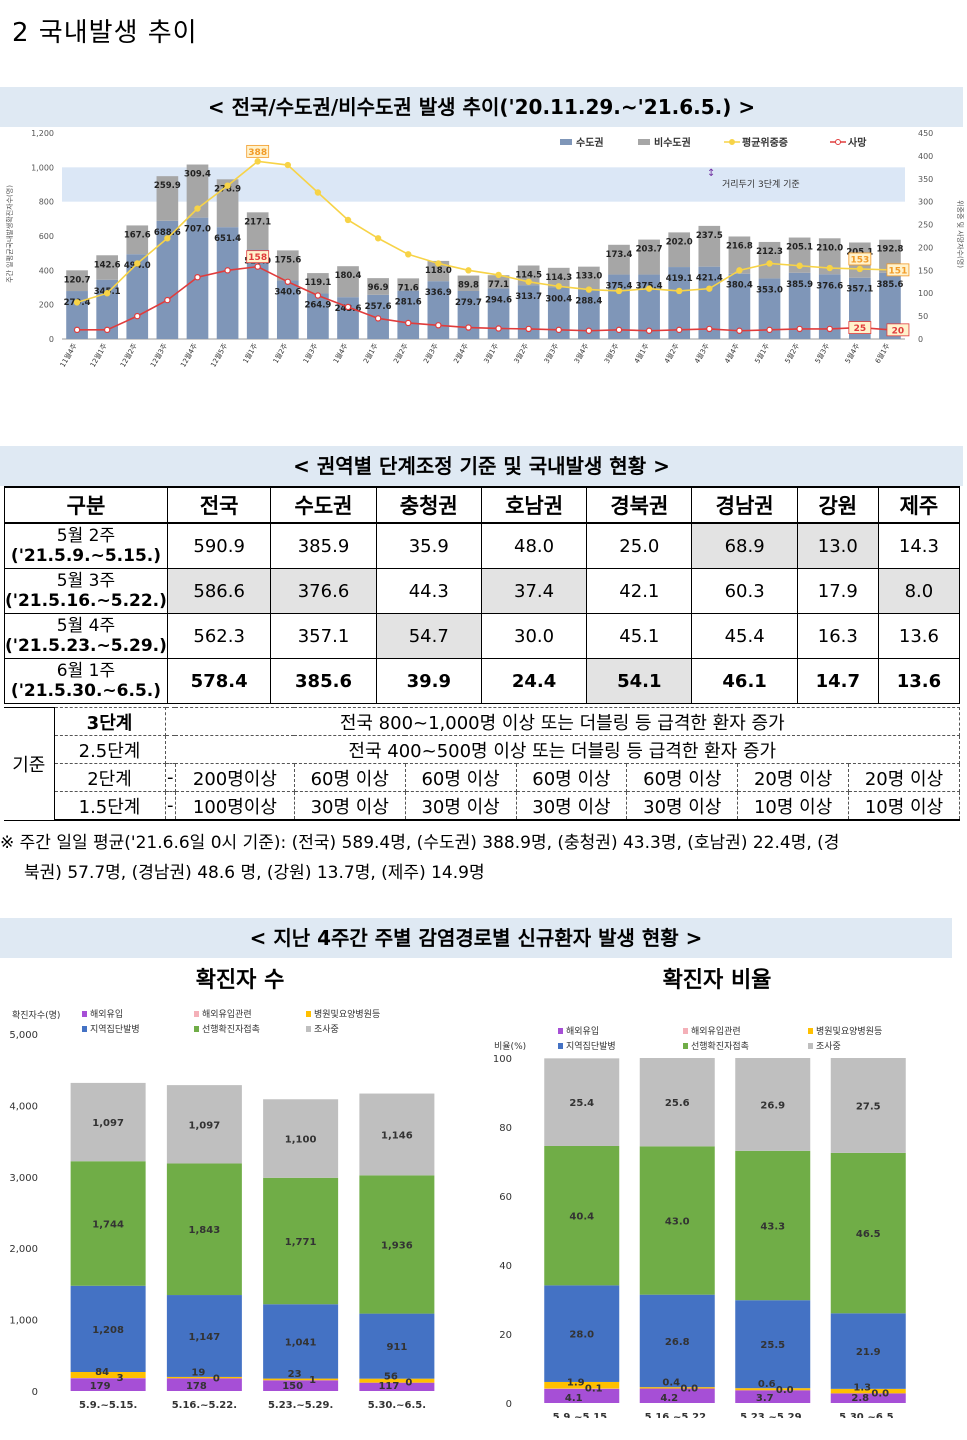 The width and height of the screenshot is (967, 1440). Describe the element at coordinates (510, 1046) in the screenshot. I see `y-axis-title: 비율(%)` at that location.